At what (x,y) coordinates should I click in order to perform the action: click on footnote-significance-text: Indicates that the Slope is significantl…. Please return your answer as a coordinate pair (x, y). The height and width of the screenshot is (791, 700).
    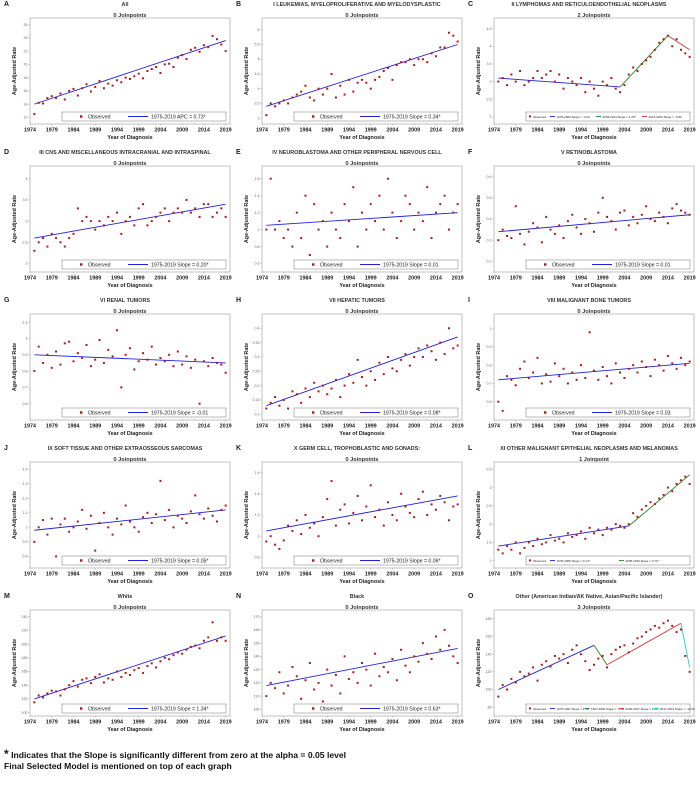
    Looking at the image, I should click on (179, 755).